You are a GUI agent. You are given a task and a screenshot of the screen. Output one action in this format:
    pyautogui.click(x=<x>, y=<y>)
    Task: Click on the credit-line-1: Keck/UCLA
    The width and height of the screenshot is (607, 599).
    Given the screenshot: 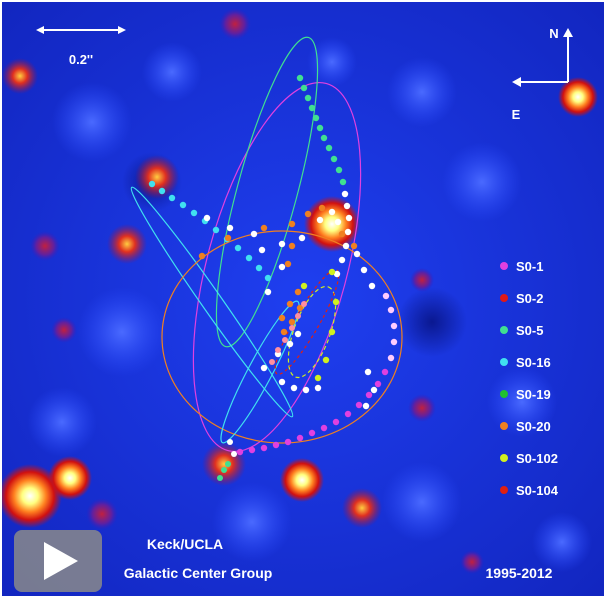 What is the action you would take?
    pyautogui.click(x=185, y=544)
    